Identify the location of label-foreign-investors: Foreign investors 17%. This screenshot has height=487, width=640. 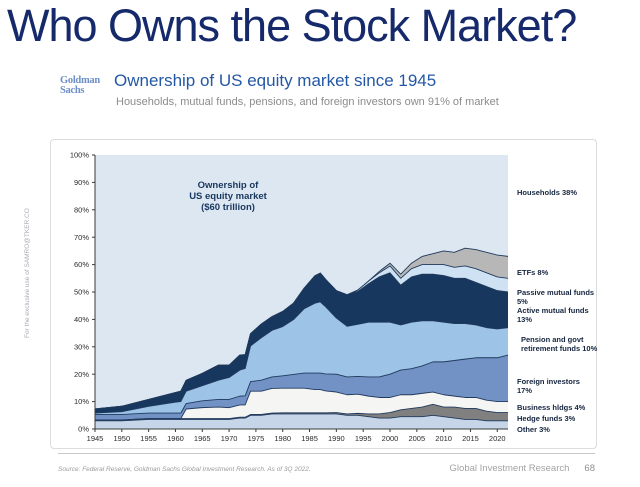
(548, 386).